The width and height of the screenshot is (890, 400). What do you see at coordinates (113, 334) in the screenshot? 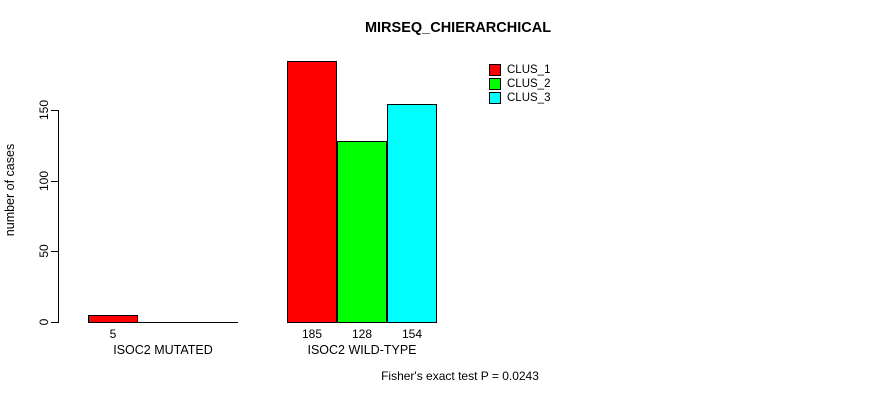
I see `bar-value-label: 5` at bounding box center [113, 334].